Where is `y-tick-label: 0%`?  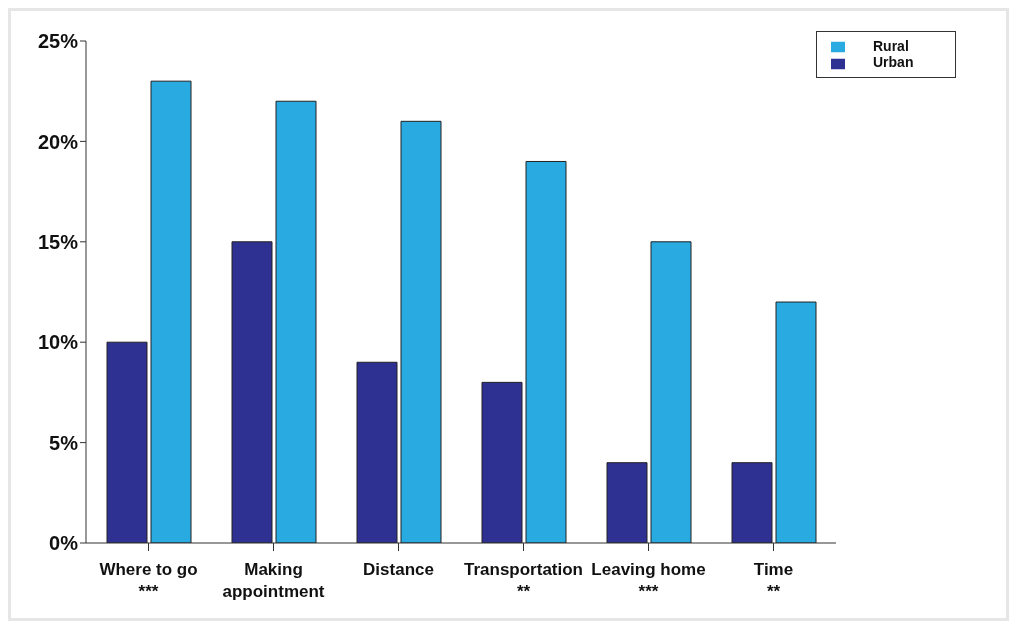
y-tick-label: 0% is located at coordinates (64, 543).